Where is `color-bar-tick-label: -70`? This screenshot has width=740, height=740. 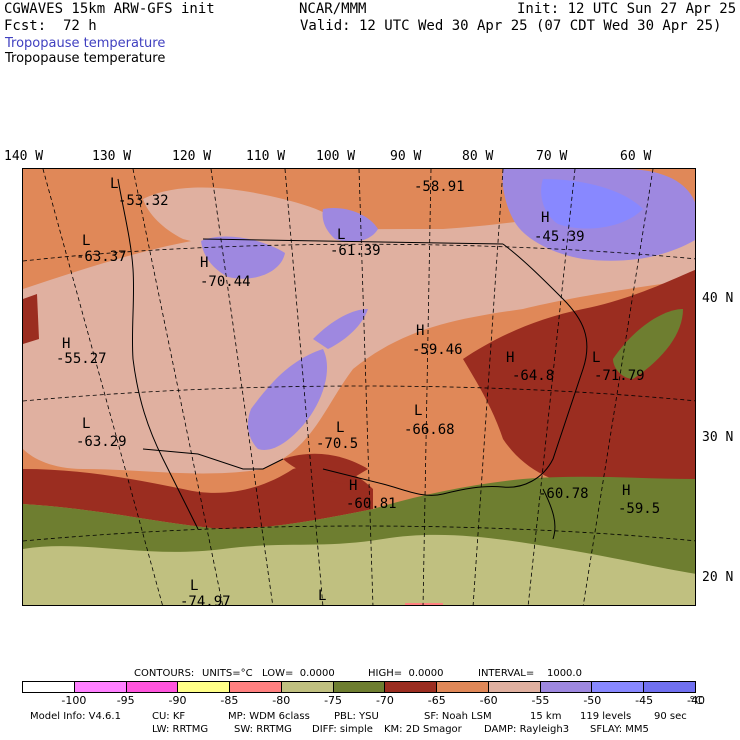 color-bar-tick-label: -70 is located at coordinates (384, 700).